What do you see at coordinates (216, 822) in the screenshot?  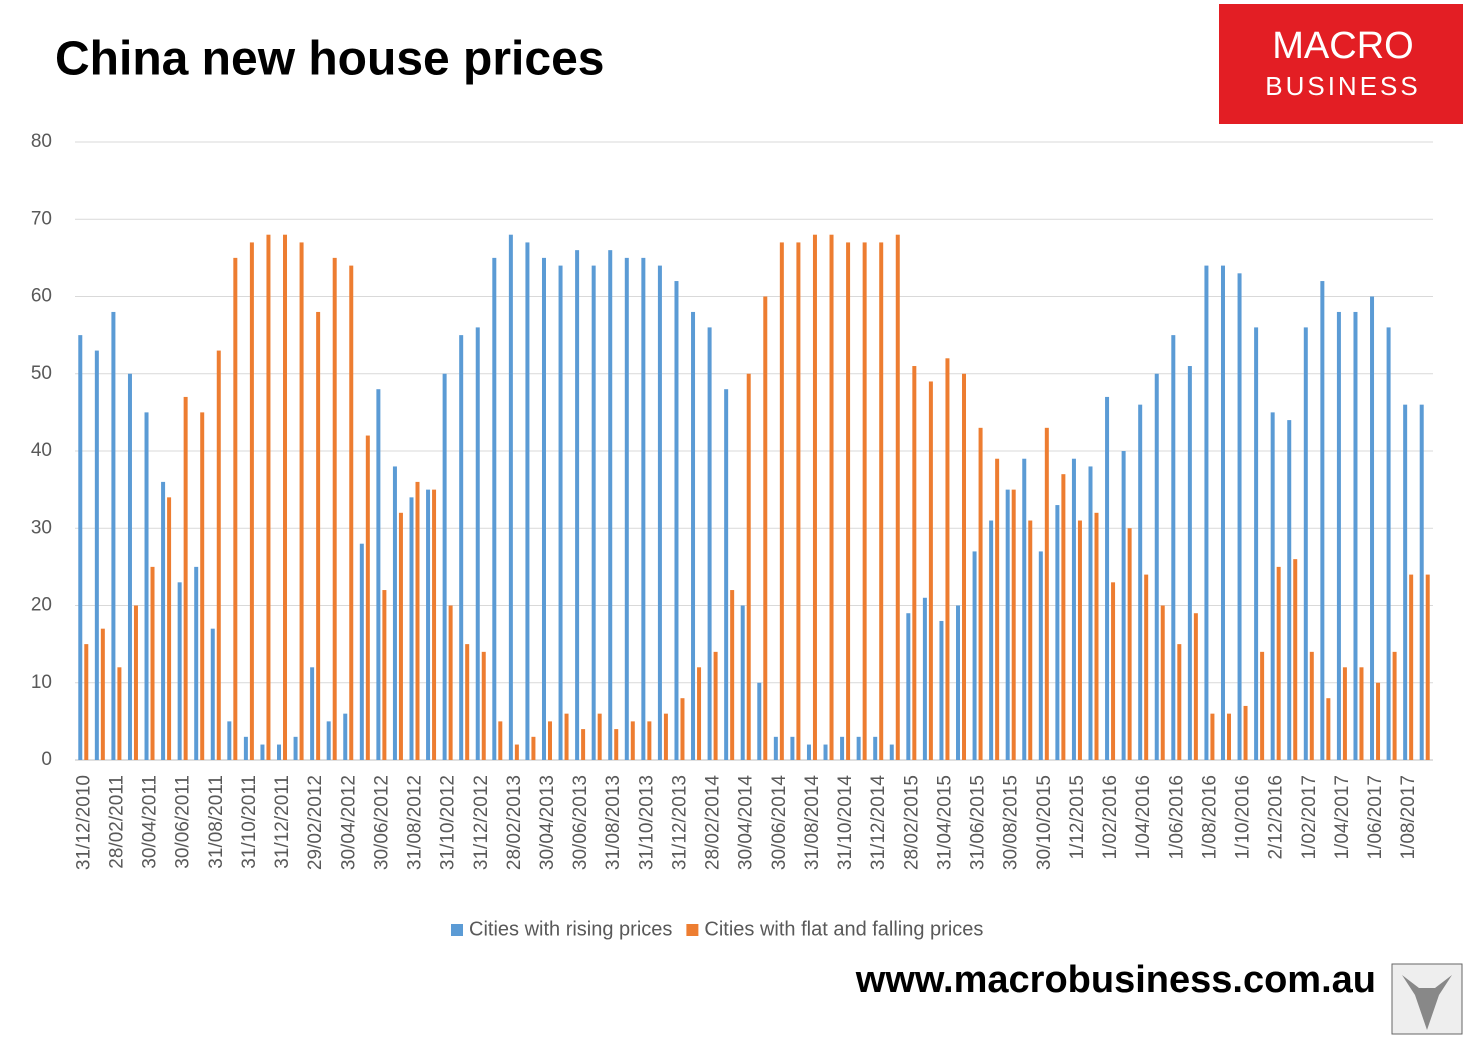 I see `x-tick-label: 31/08/2011` at bounding box center [216, 822].